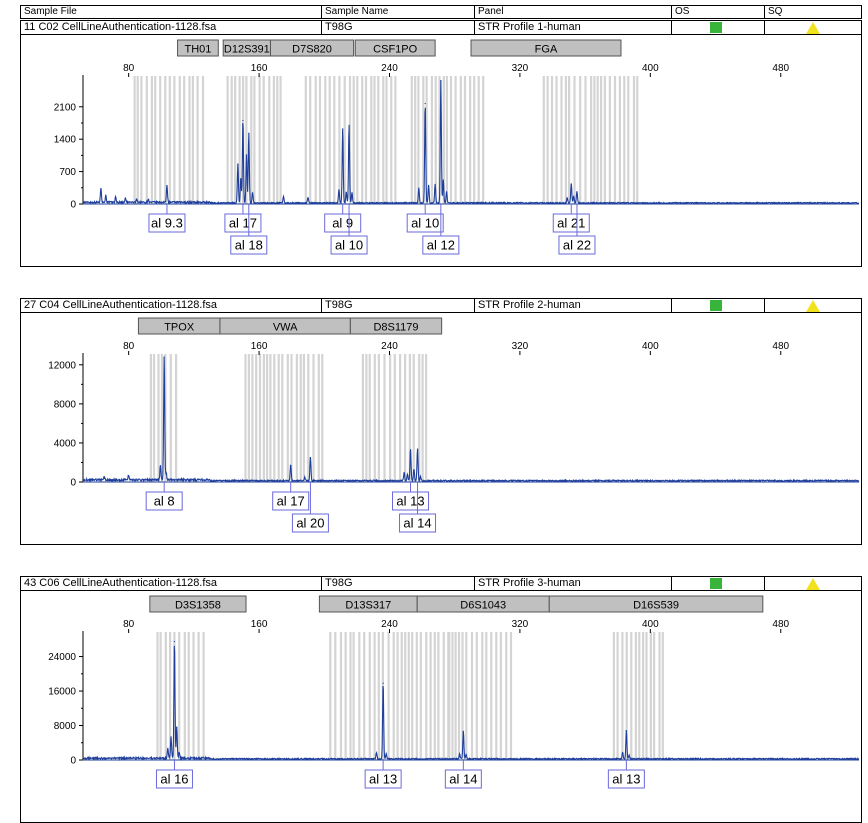 This screenshot has width=868, height=823. Describe the element at coordinates (285, 326) in the screenshot. I see `marker-bar: VWA` at that location.